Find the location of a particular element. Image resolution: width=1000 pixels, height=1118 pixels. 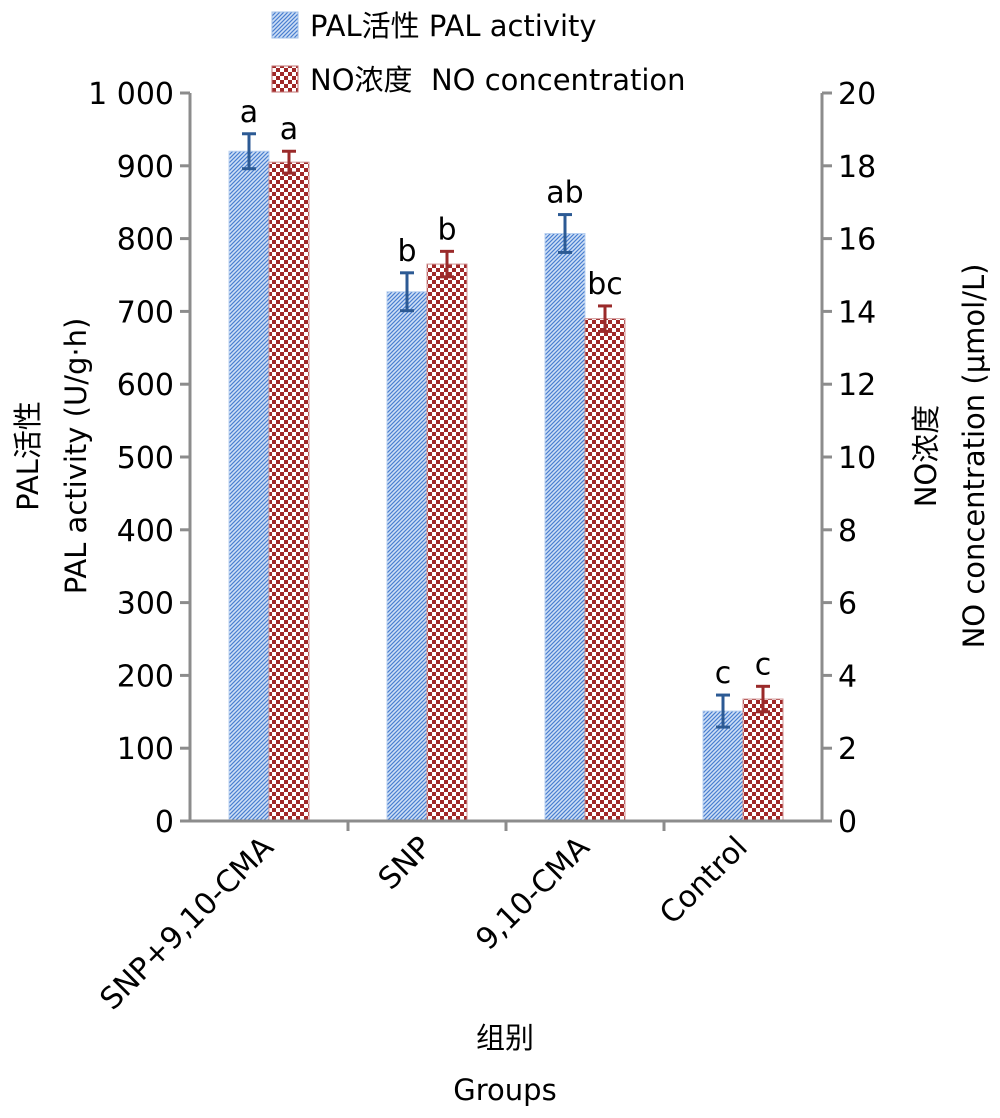

right-tick-label: 8 is located at coordinates (847, 531).